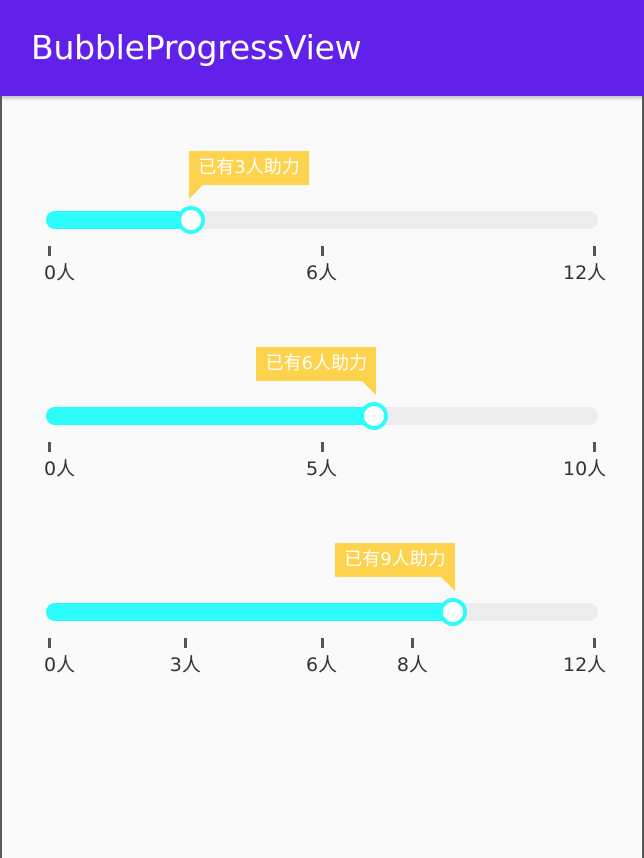 This screenshot has width=644, height=858. I want to click on progress-bubble: 已有3人助力, so click(249, 168).